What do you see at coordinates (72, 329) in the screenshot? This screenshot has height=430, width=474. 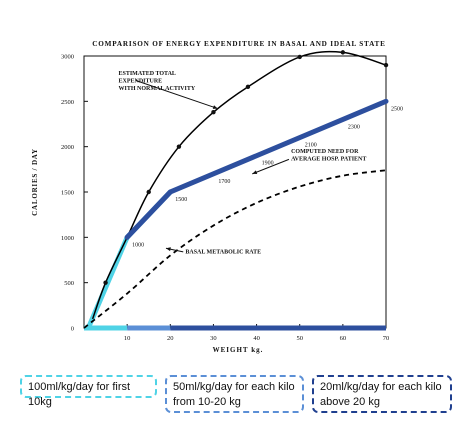 I see `y-tick-label: 0` at bounding box center [72, 329].